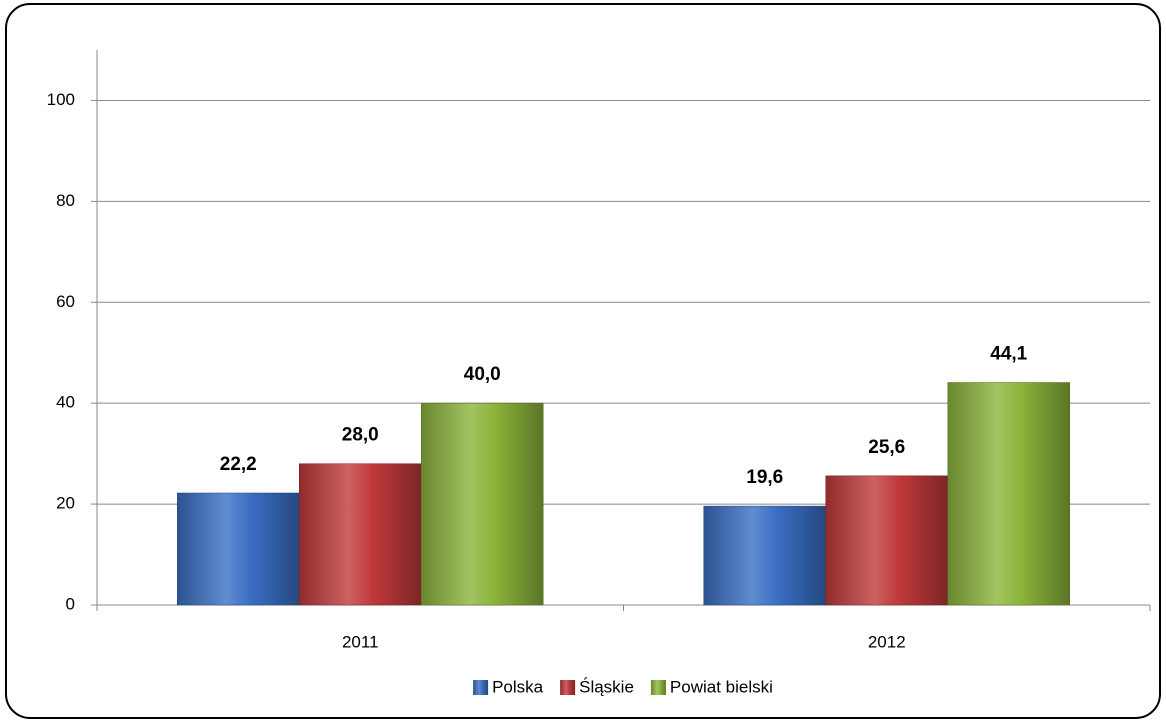  Describe the element at coordinates (1008, 354) in the screenshot. I see `value-label: 44,1` at that location.